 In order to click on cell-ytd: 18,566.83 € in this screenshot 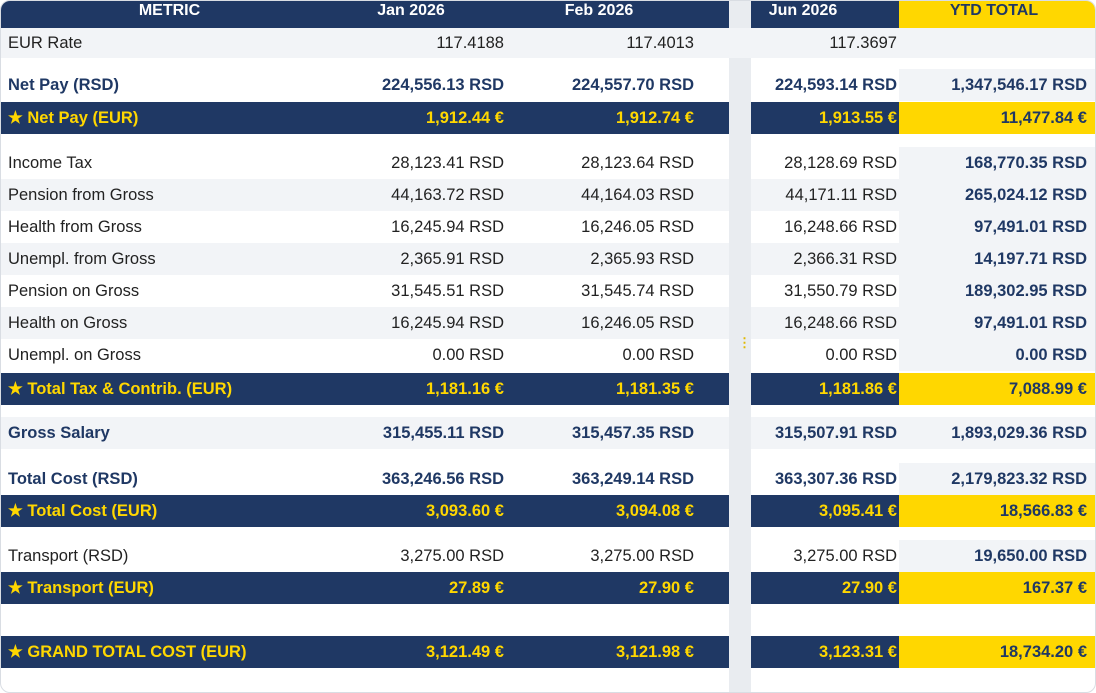, I will do `click(1043, 510)`.